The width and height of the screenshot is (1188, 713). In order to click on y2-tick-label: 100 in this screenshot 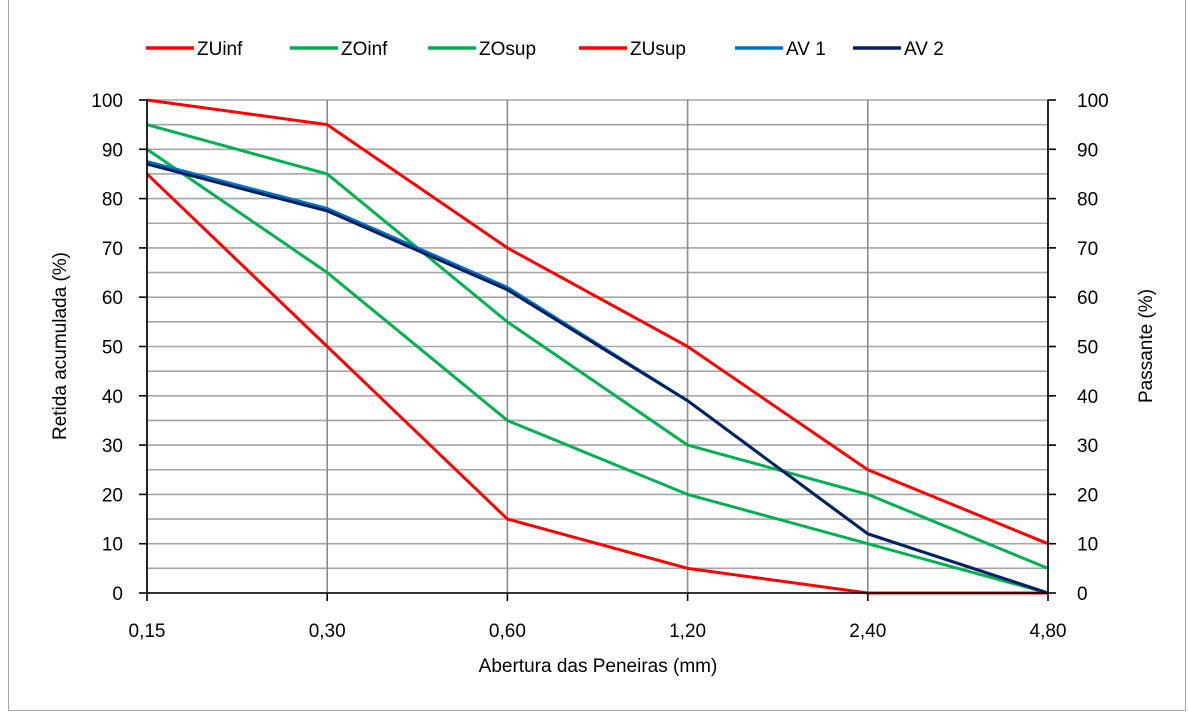, I will do `click(1093, 101)`.